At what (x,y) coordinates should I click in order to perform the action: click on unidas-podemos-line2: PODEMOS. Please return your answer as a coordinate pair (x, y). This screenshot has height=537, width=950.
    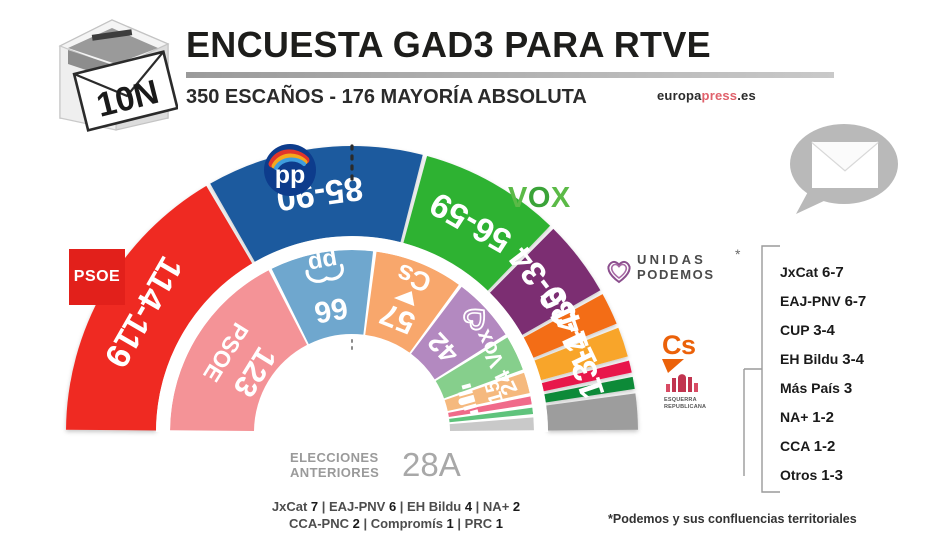
    Looking at the image, I should click on (676, 274).